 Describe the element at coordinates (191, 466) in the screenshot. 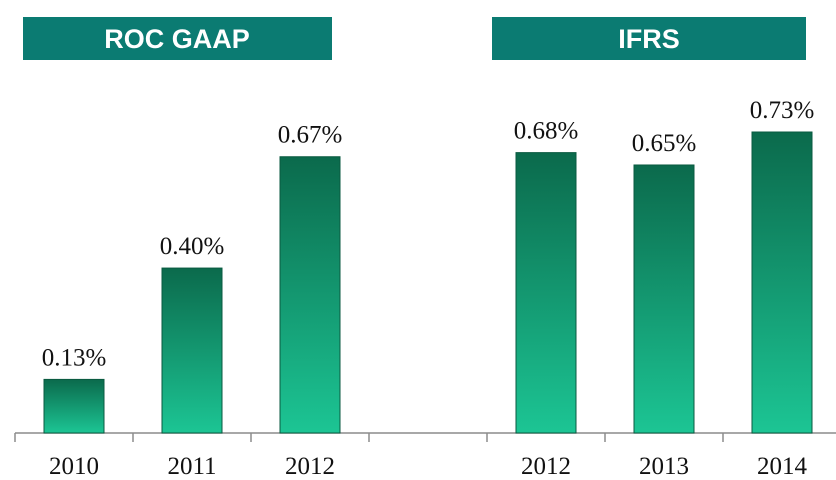

I see `x-tick-label: 2011` at that location.